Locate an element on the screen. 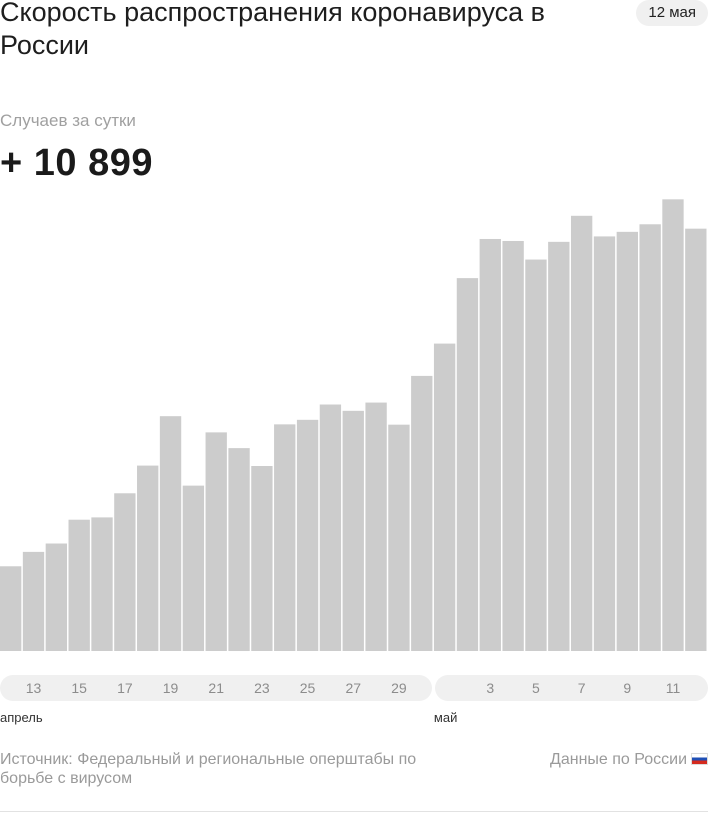 Image resolution: width=708 pixels, height=813 pixels. bottom-divider is located at coordinates (354, 811).